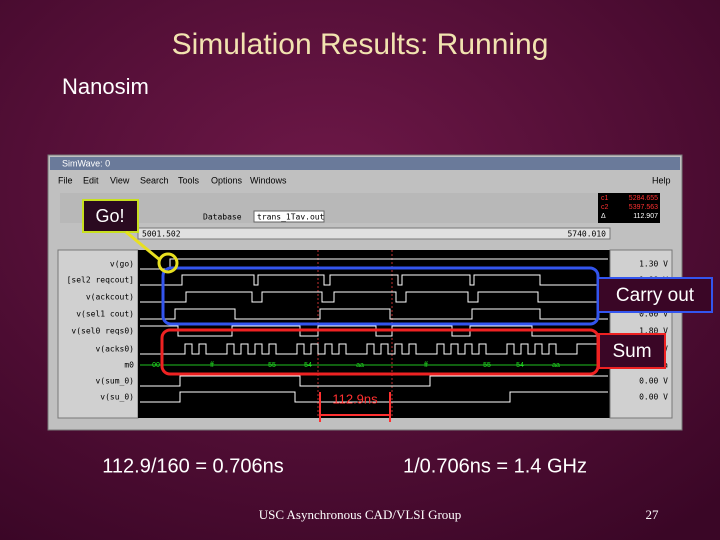 The width and height of the screenshot is (720, 540). What do you see at coordinates (122, 264) in the screenshot?
I see `signal-name: v(go)` at bounding box center [122, 264].